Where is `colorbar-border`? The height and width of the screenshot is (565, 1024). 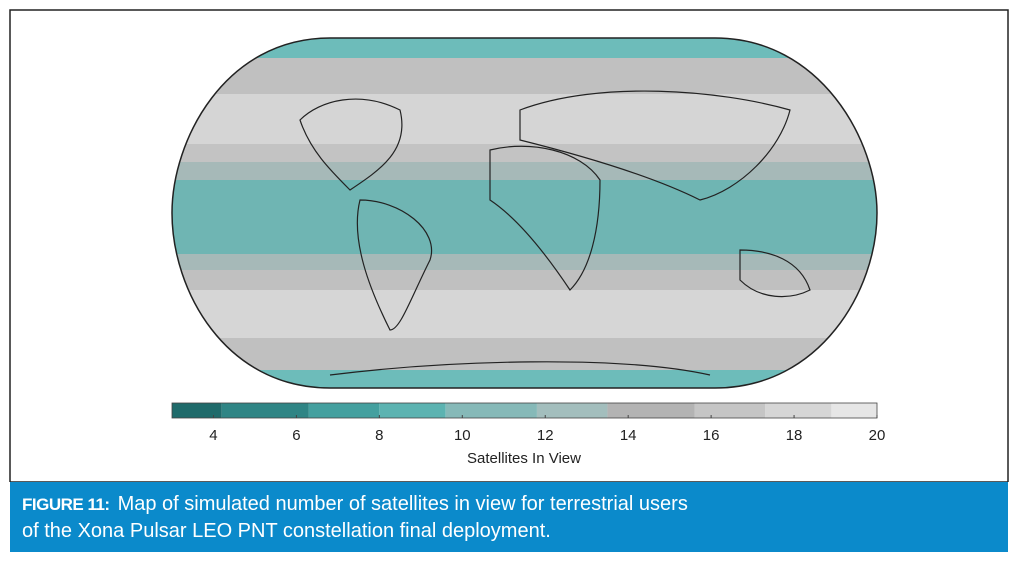
colorbar-border is located at coordinates (524, 410).